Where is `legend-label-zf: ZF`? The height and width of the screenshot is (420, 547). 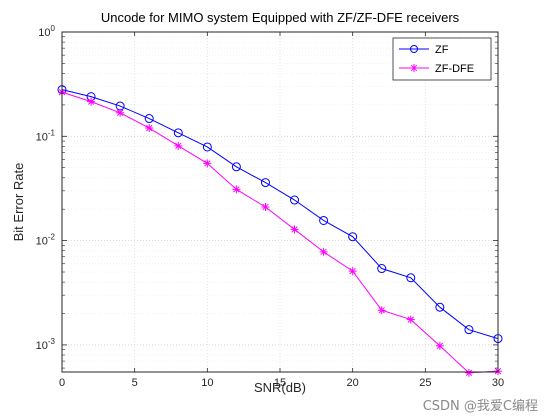 legend-label-zf: ZF is located at coordinates (442, 50).